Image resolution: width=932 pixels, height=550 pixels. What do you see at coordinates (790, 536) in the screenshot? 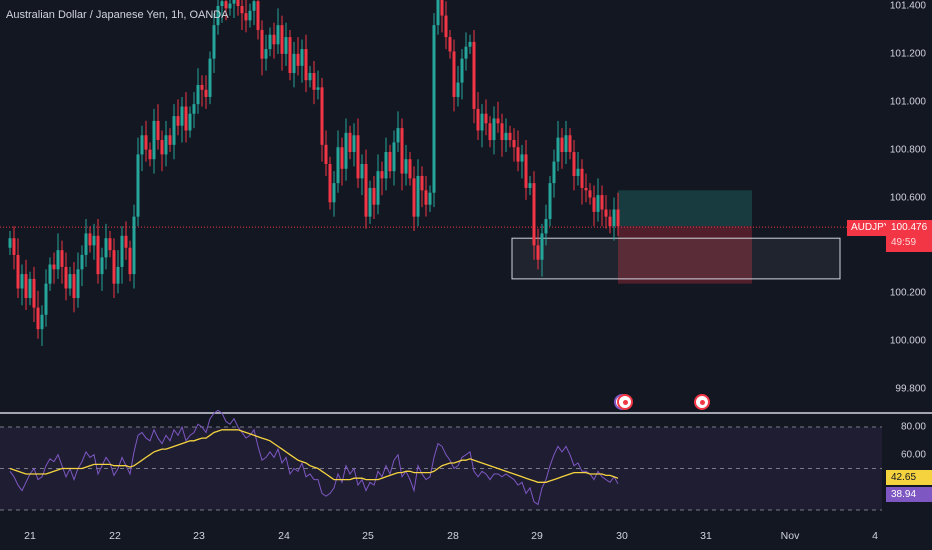
I see `time-tick-label: Nov` at bounding box center [790, 536].